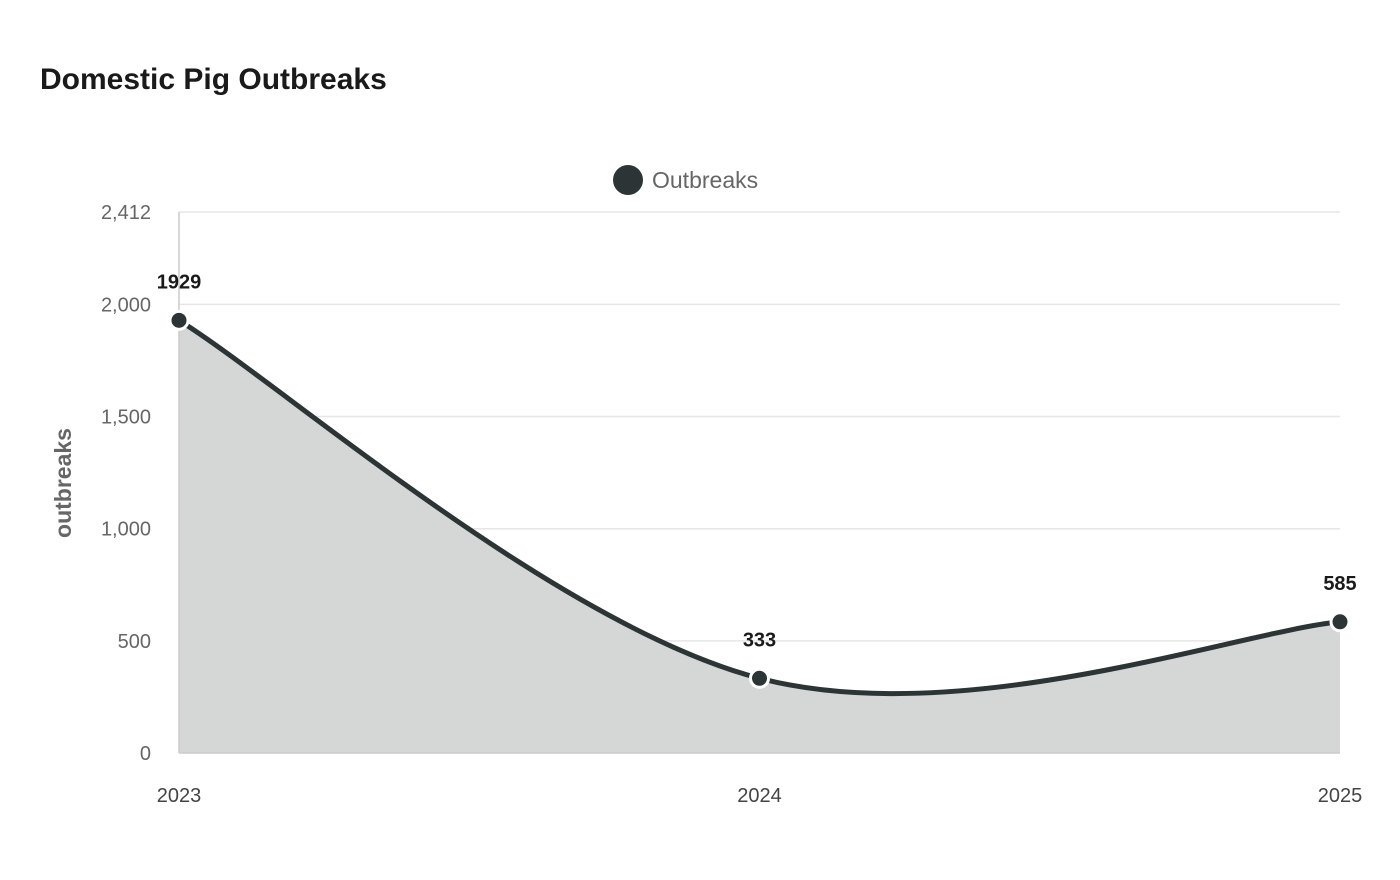 The height and width of the screenshot is (880, 1400). What do you see at coordinates (63, 483) in the screenshot?
I see `y-axis-title: outbreaks` at bounding box center [63, 483].